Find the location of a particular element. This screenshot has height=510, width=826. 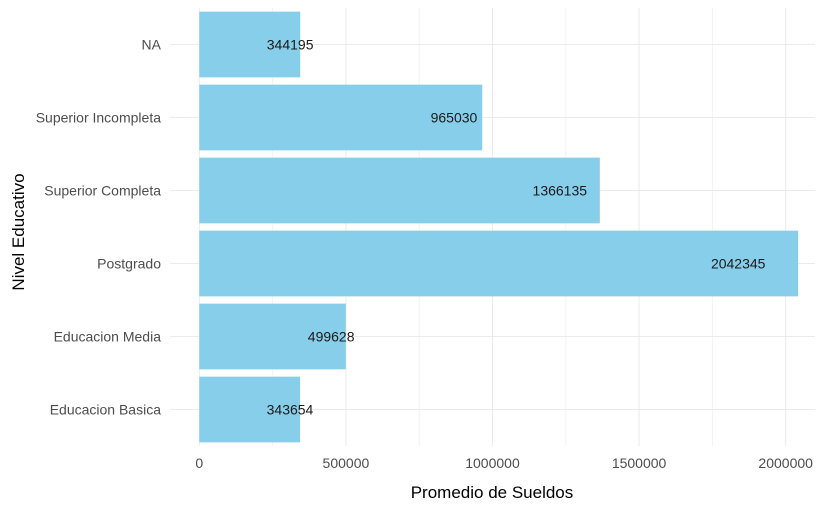

x-tick-label: 1500000 is located at coordinates (639, 463).